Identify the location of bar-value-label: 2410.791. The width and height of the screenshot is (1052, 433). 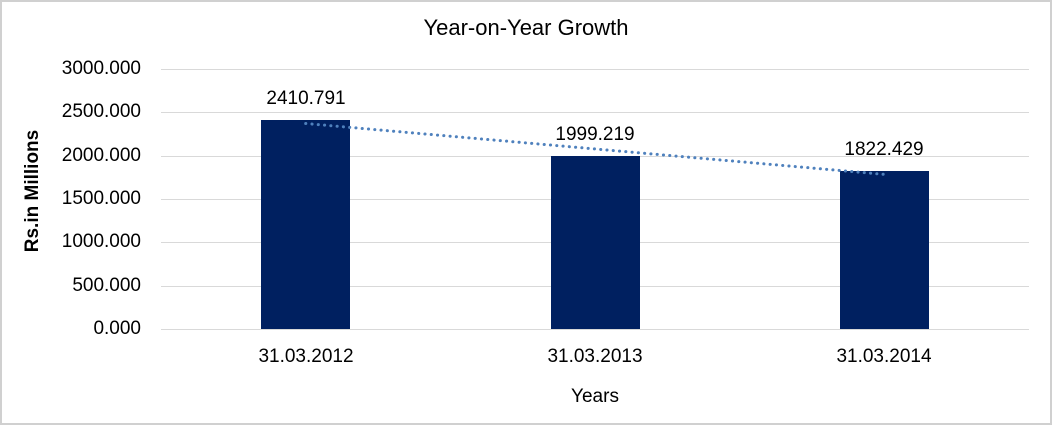
(306, 98).